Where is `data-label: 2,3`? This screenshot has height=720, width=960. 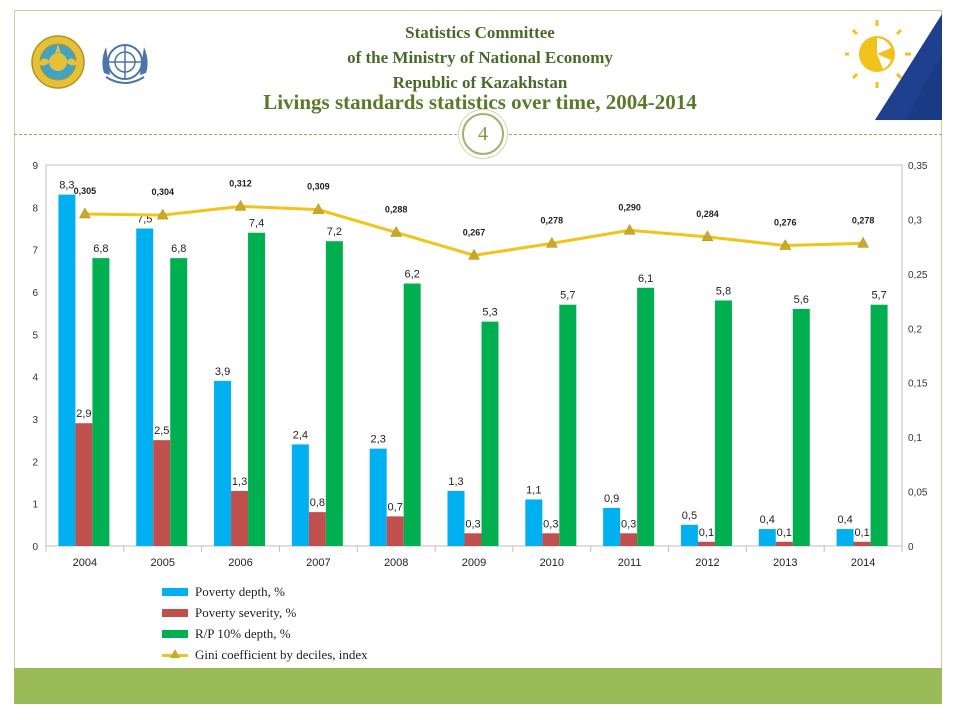 data-label: 2,3 is located at coordinates (378, 440).